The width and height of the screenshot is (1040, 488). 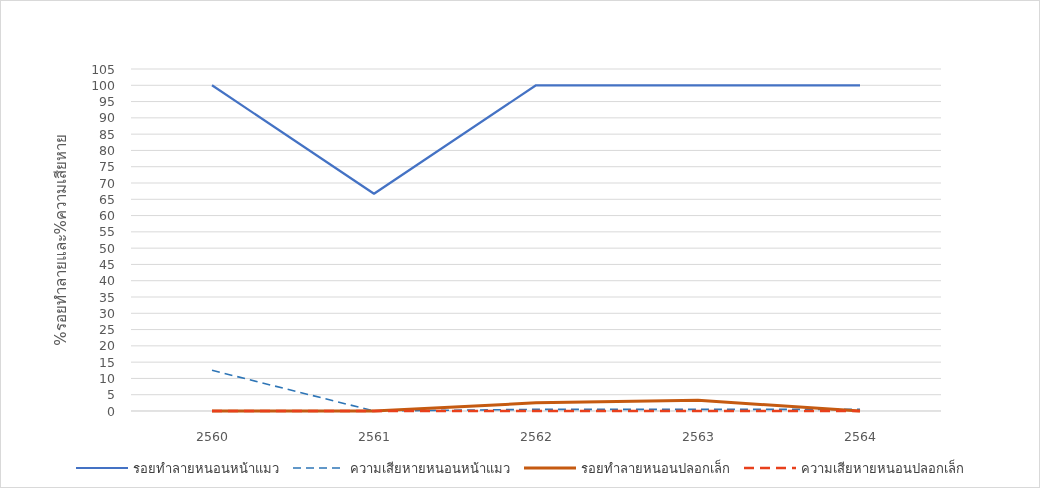 What do you see at coordinates (111, 395) in the screenshot?
I see `y-tick-label: 5` at bounding box center [111, 395].